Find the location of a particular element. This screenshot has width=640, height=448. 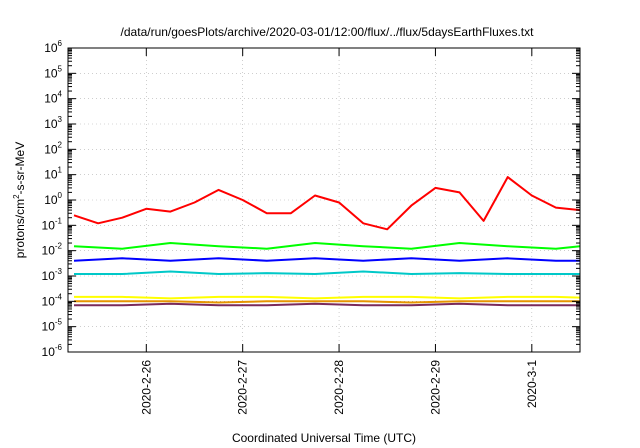

y-tick-exponent: 6 is located at coordinates (60, 43).